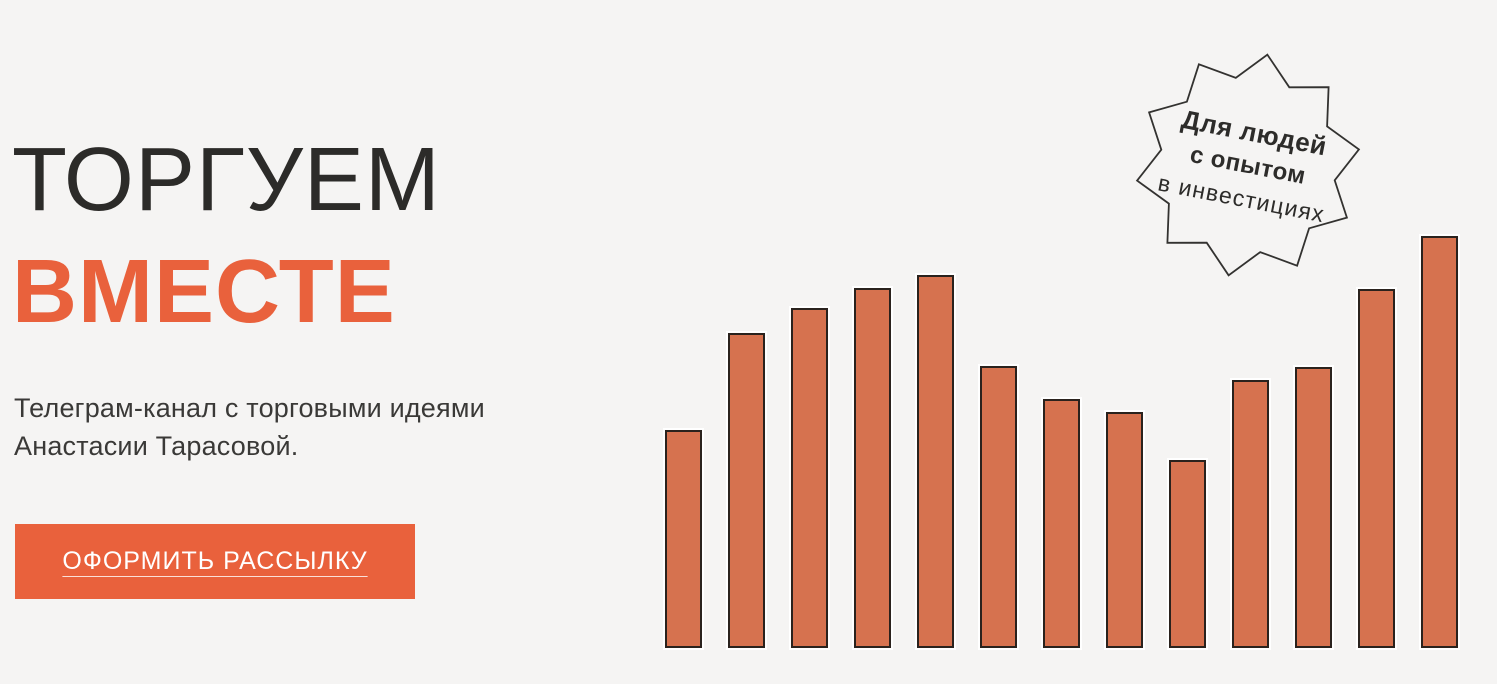 Image resolution: width=1497 pixels, height=684 pixels. I want to click on subscribe-button: ОФОРМИТЬ РАССЫЛКУ, so click(215, 561).